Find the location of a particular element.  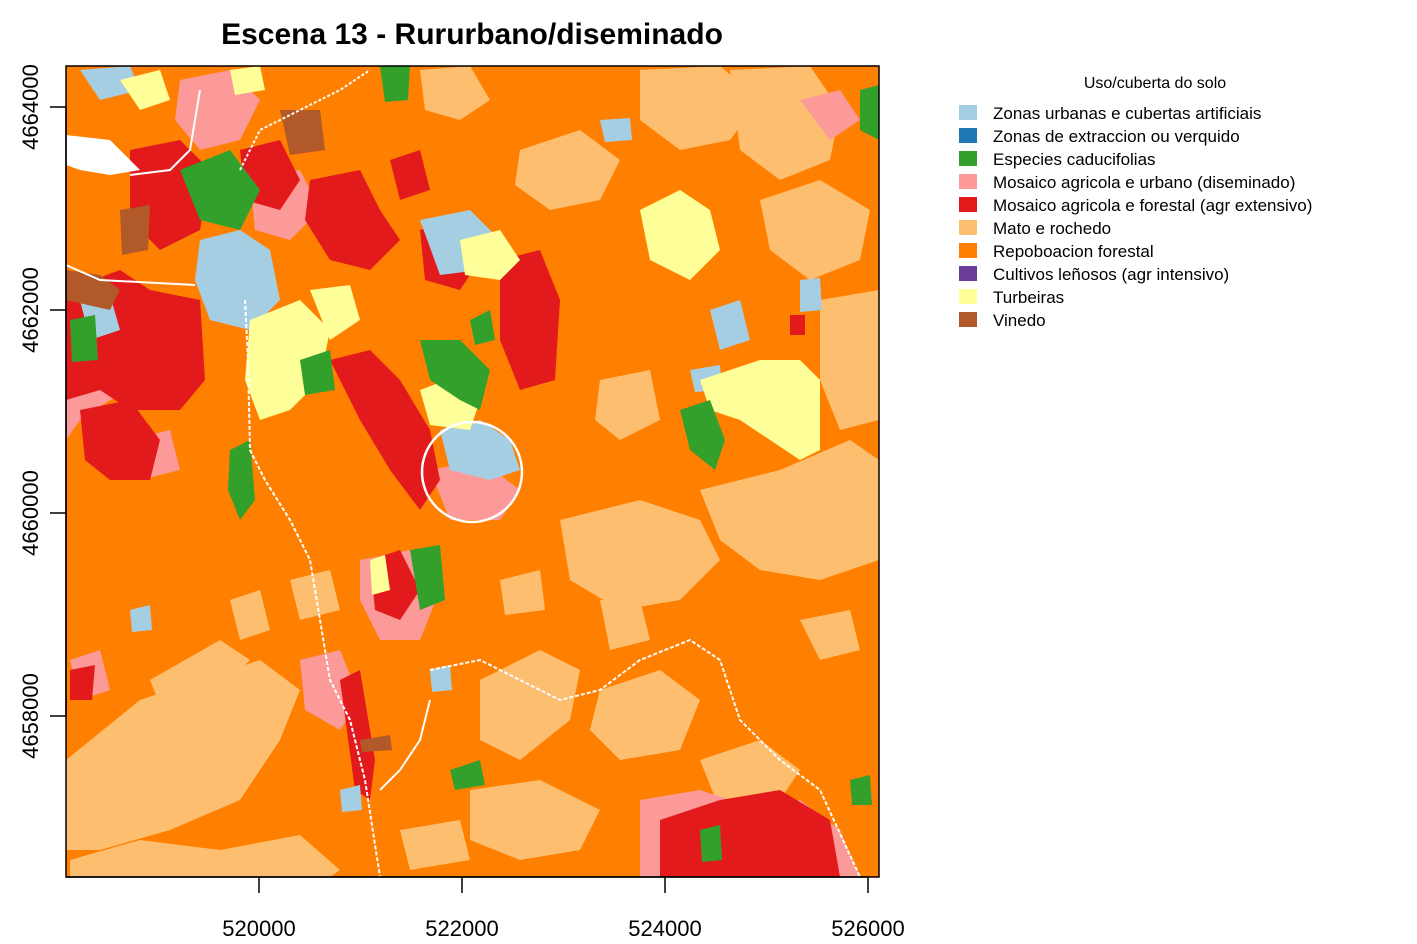

y-axis: 4658000 4660000 4662000 4664000 is located at coordinates (42, 411).